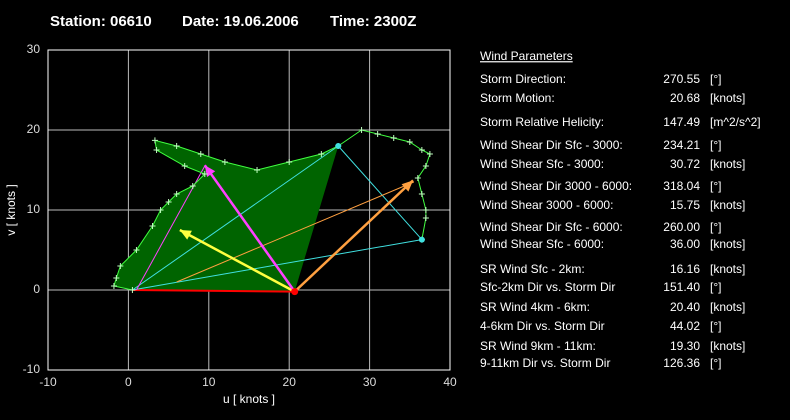 Image resolution: width=790 pixels, height=420 pixels. What do you see at coordinates (681, 145) in the screenshot?
I see `param-value: 234.21` at bounding box center [681, 145].